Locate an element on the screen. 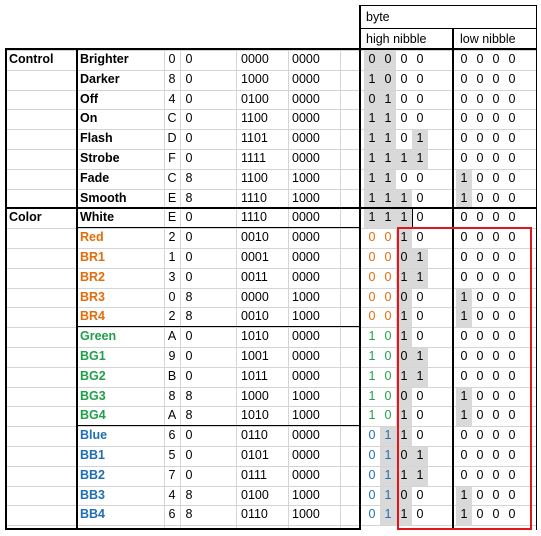 This screenshot has height=536, width=541. hex-digit: 3 is located at coordinates (172, 276).